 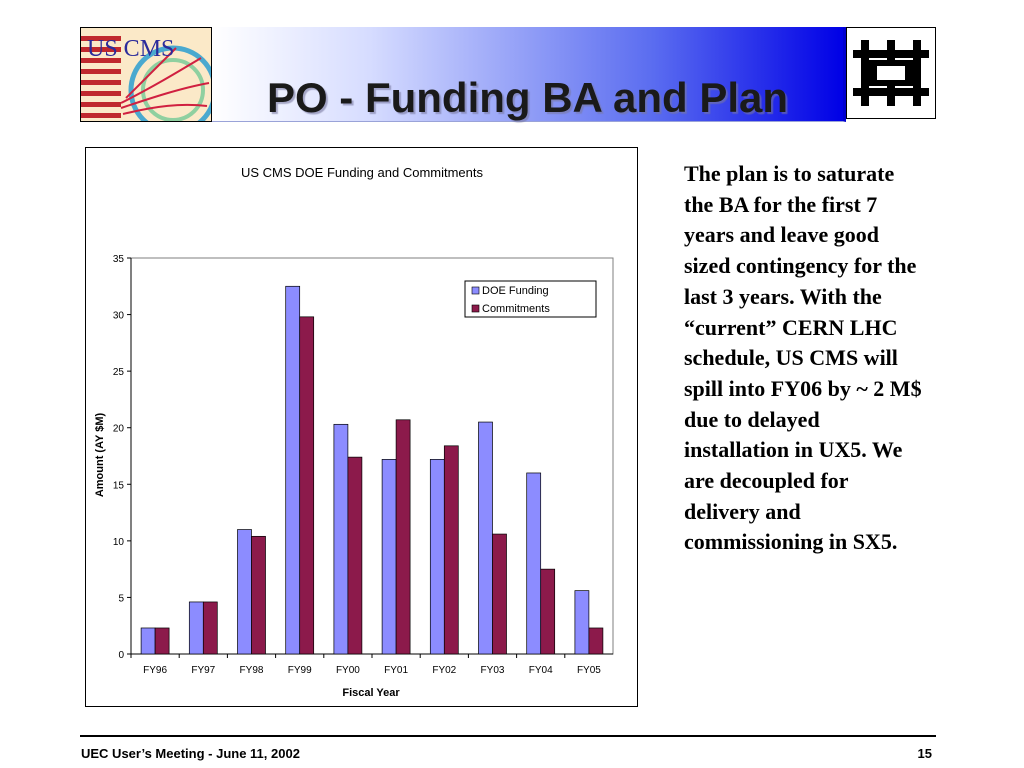 What do you see at coordinates (119, 485) in the screenshot?
I see `y-tick-label: 15` at bounding box center [119, 485].